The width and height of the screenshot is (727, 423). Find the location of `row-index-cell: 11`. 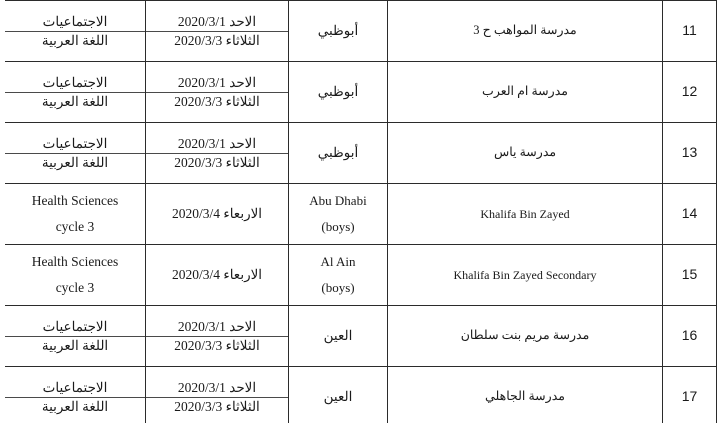

row-index-cell: 11 is located at coordinates (689, 31).